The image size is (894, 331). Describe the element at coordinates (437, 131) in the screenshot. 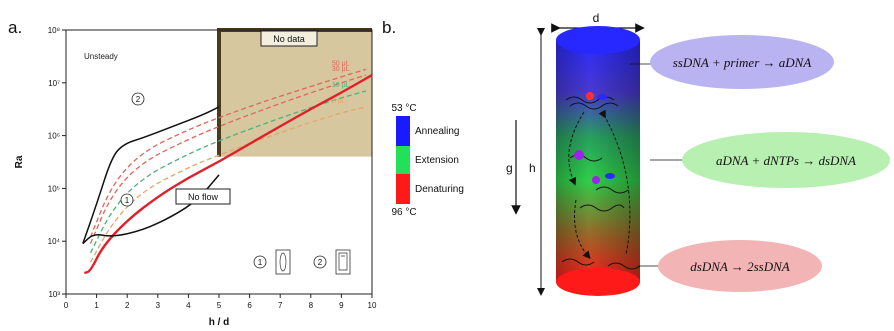

I see `colorbar-label-annealing: Annealing` at that location.